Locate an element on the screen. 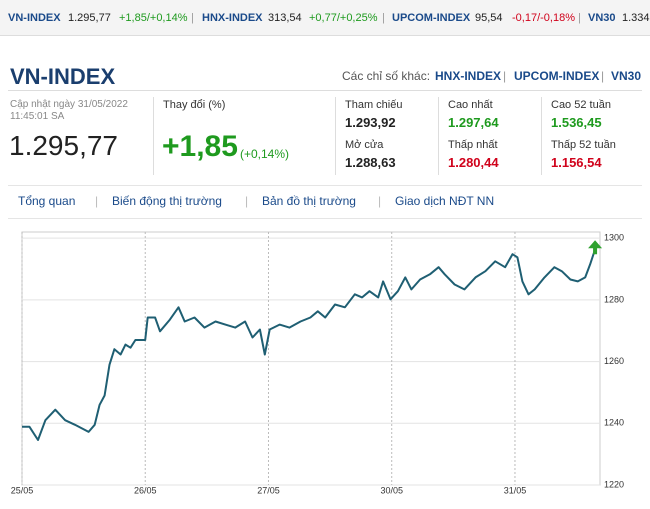 This screenshot has width=650, height=509. trend-arrow is located at coordinates (595, 247).